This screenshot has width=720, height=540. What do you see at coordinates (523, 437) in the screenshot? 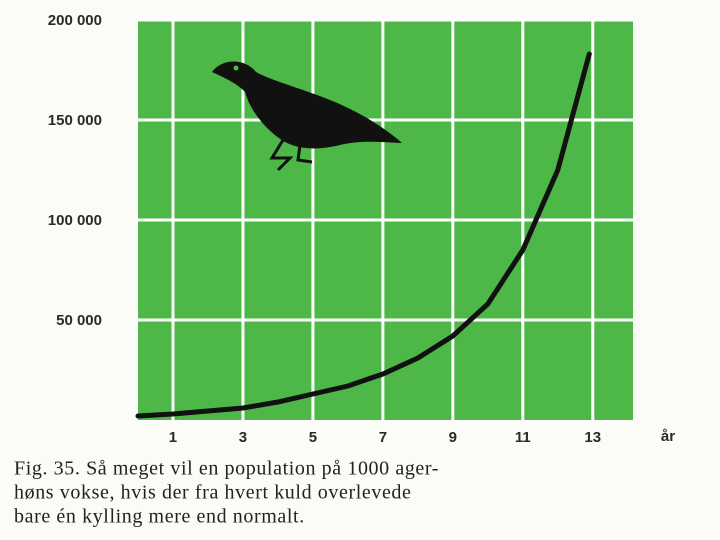
I see `x-tick-label: 11` at bounding box center [523, 437].